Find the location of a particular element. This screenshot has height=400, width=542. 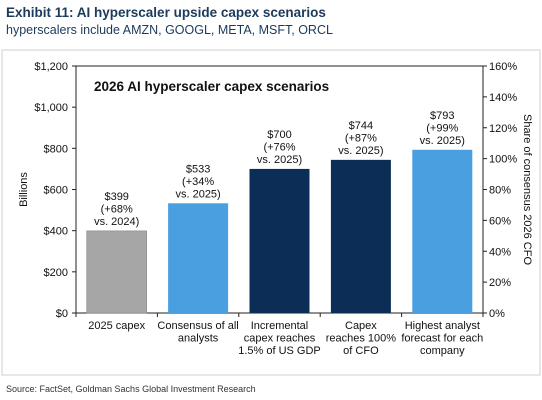

chart-title: 2026 AI hyperscaler capex scenarios is located at coordinates (211, 86).